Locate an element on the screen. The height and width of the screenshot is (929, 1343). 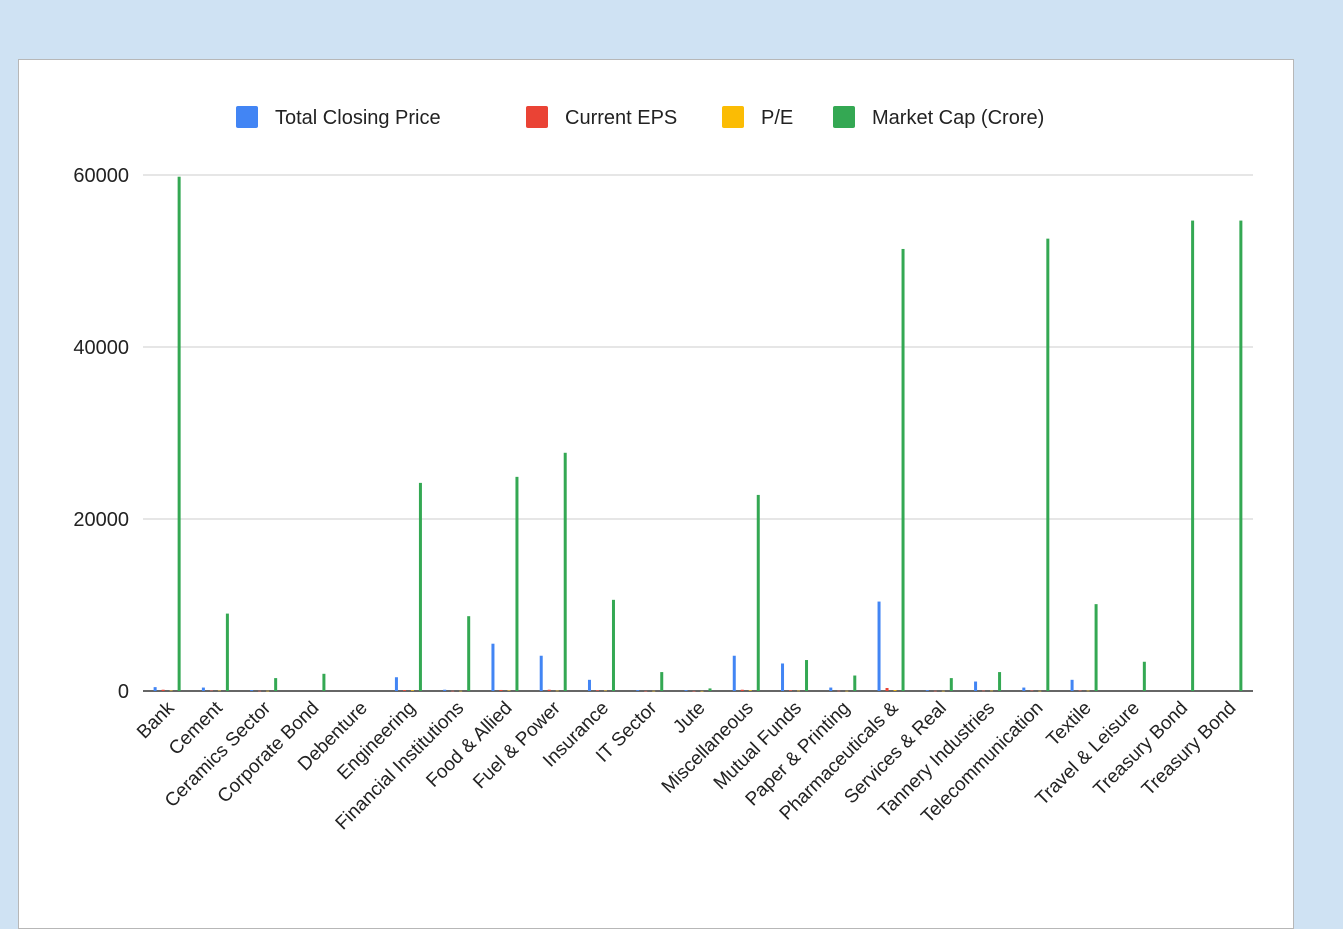
y-tick-label: 40000 is located at coordinates (101, 348).